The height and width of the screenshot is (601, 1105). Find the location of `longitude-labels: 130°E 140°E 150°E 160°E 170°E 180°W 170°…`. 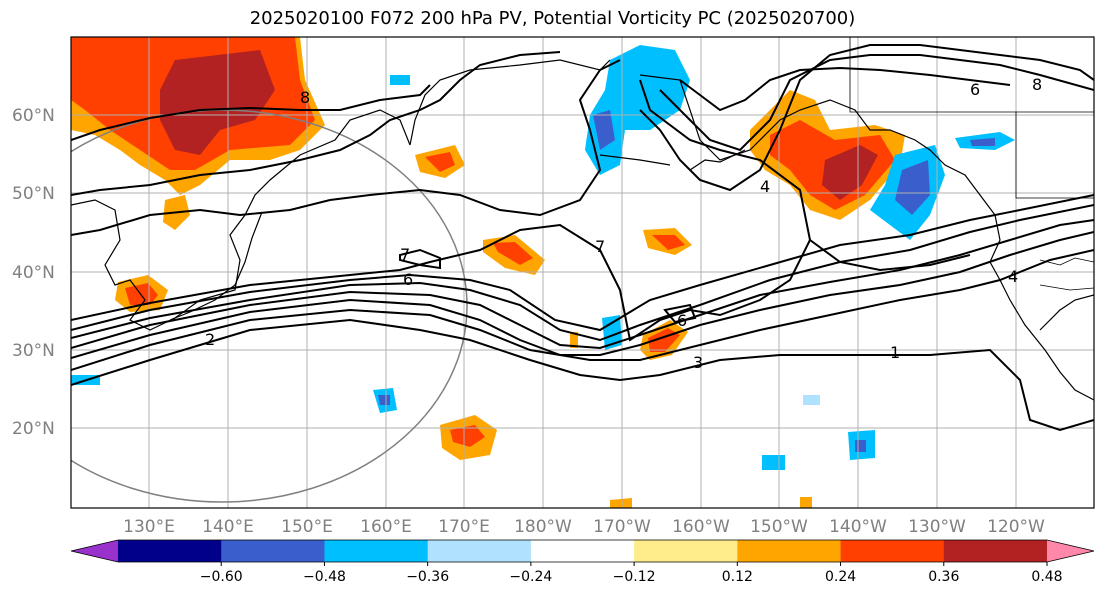

longitude-labels: 130°E 140°E 150°E 160°E 170°E 180°W 170°… is located at coordinates (584, 527).